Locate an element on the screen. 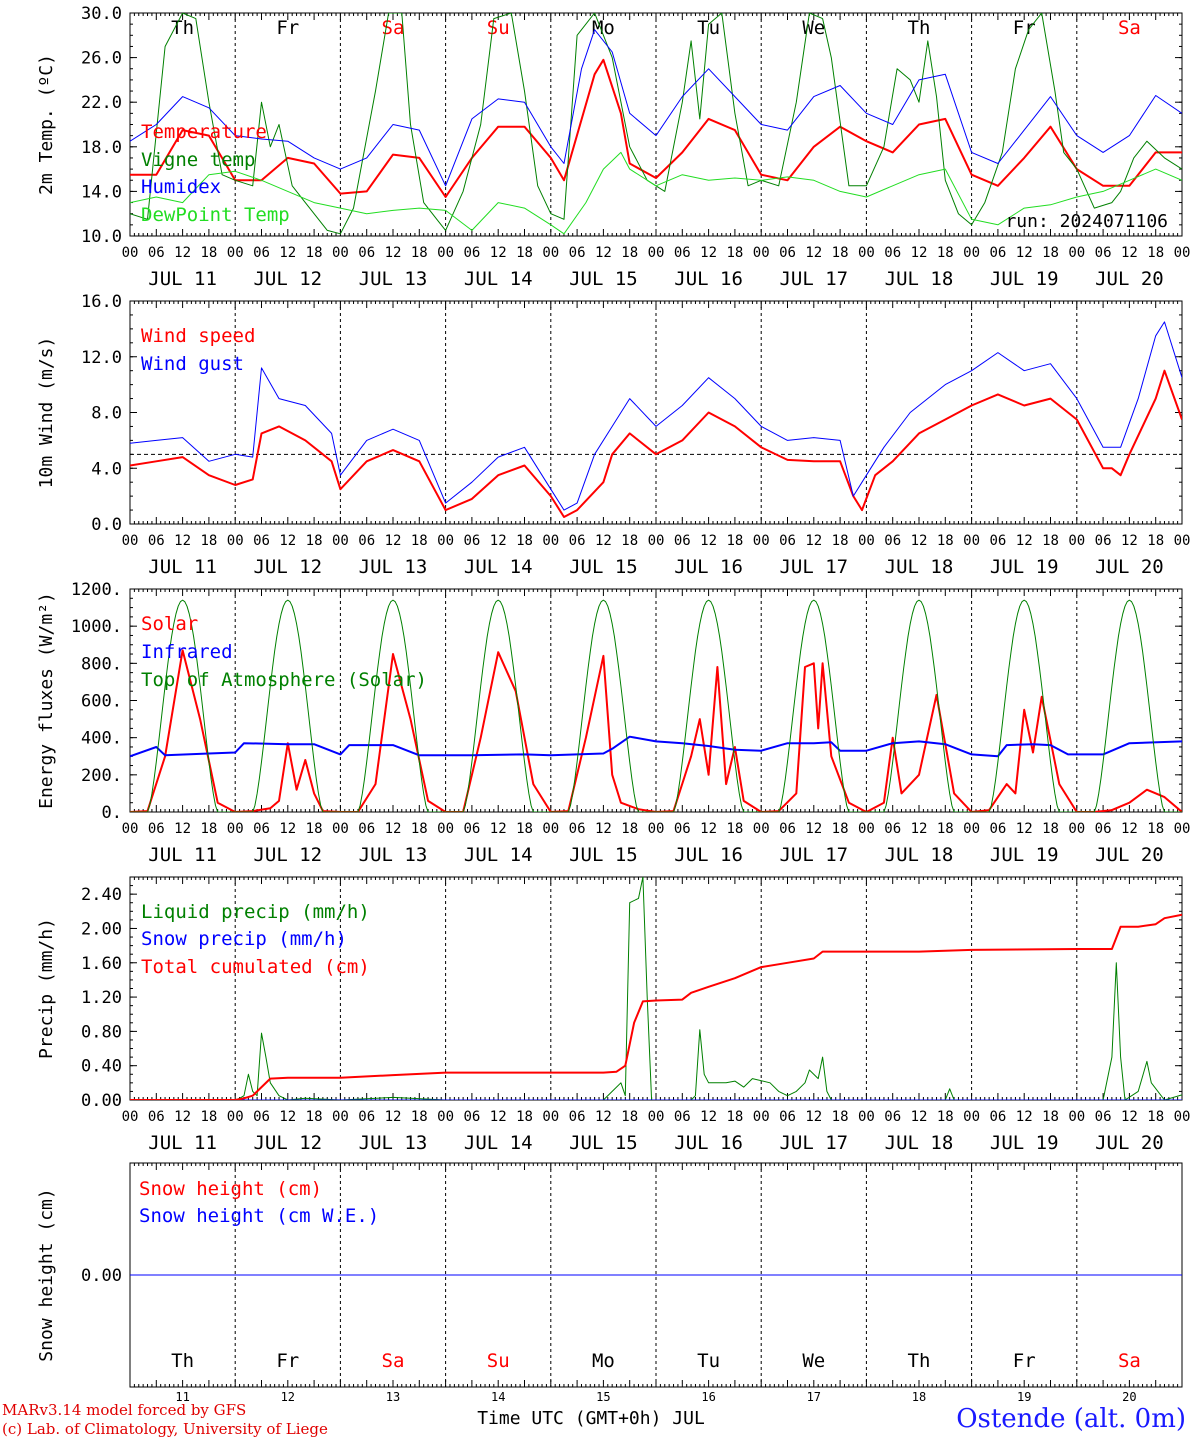  y-tick-label: 26.0 is located at coordinates (101, 59).